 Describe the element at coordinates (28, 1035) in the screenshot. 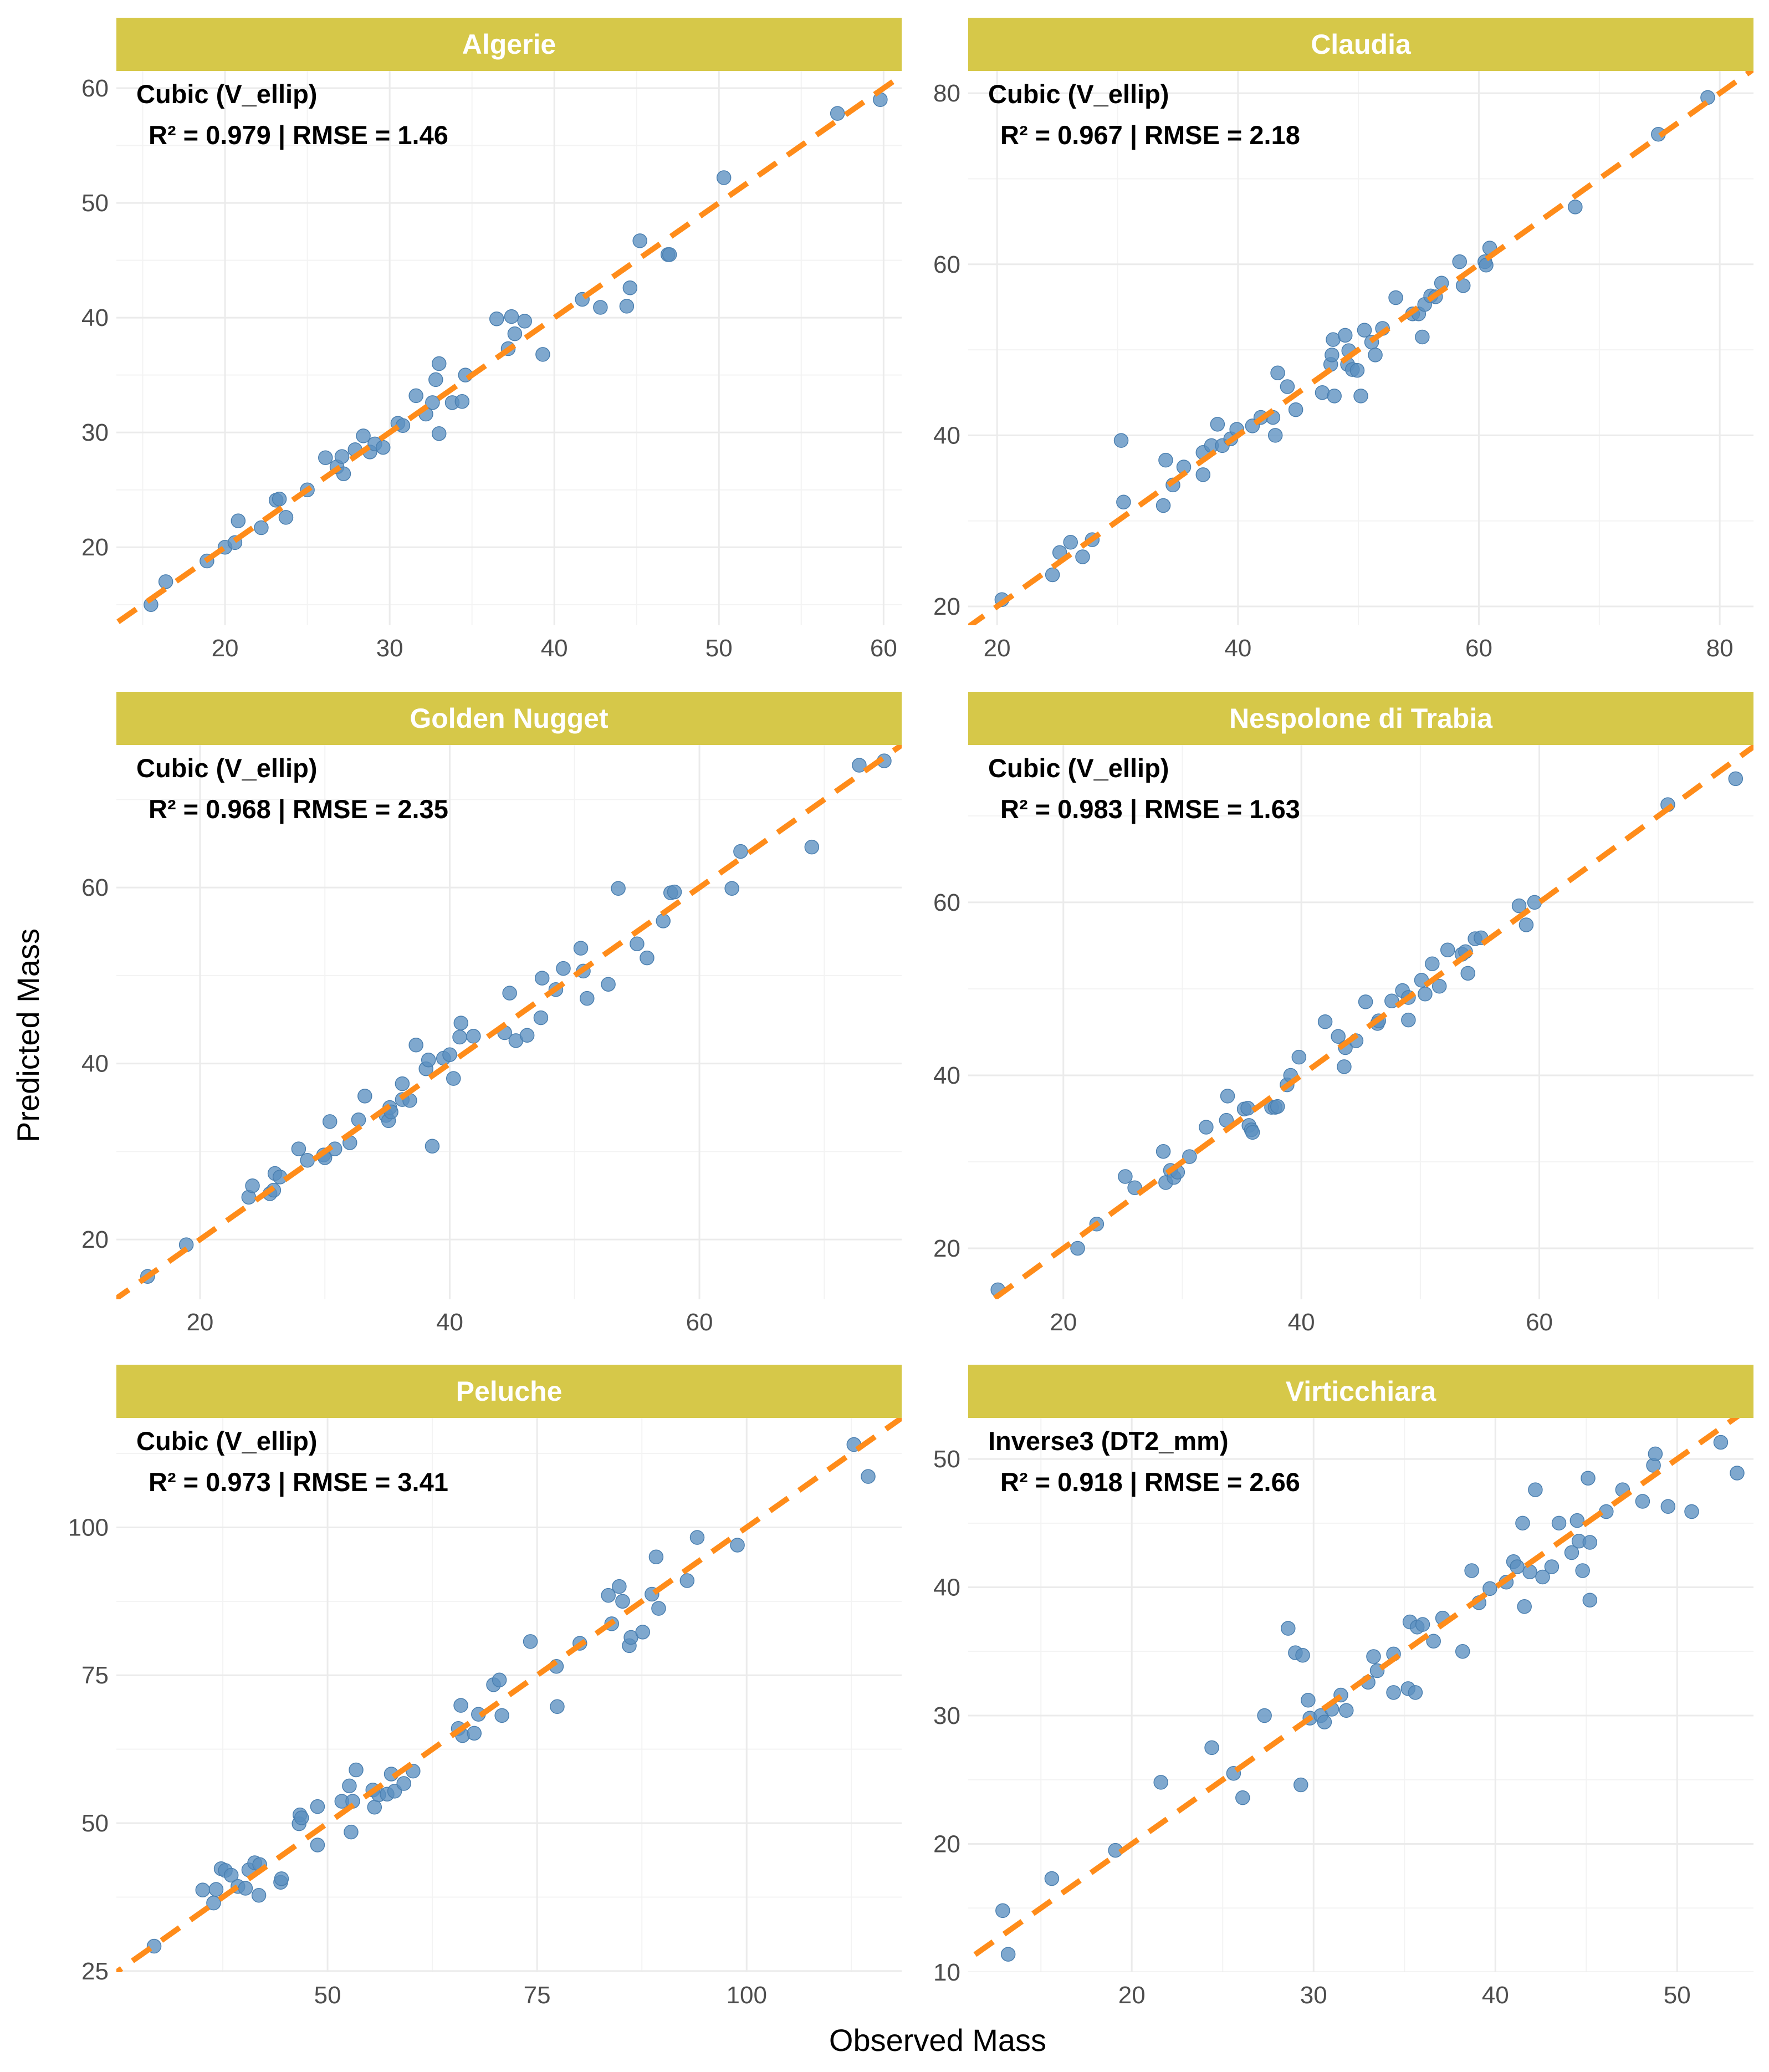

I see `y-axis-title: Predicted Mass` at that location.